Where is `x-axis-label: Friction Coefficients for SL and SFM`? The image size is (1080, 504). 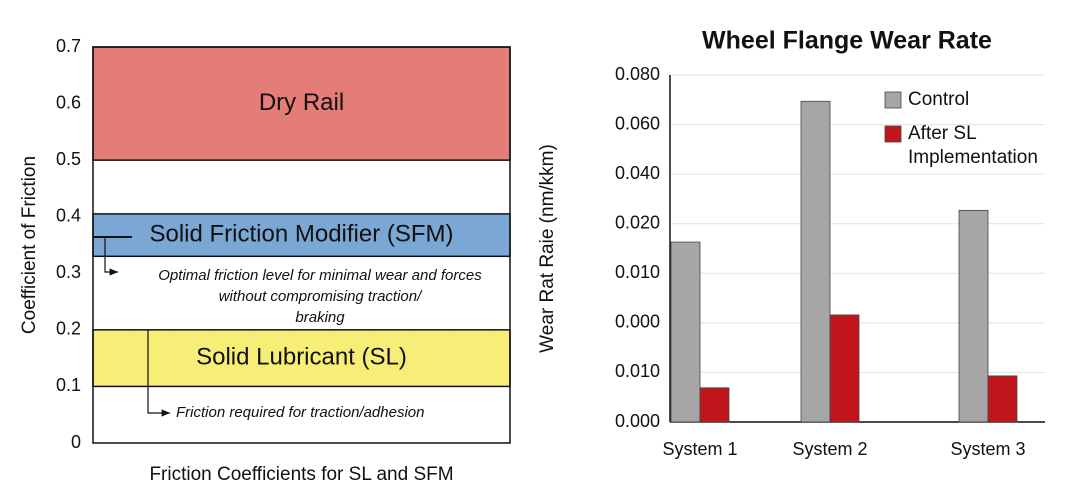
x-axis-label: Friction Coefficients for SL and SFM is located at coordinates (301, 474).